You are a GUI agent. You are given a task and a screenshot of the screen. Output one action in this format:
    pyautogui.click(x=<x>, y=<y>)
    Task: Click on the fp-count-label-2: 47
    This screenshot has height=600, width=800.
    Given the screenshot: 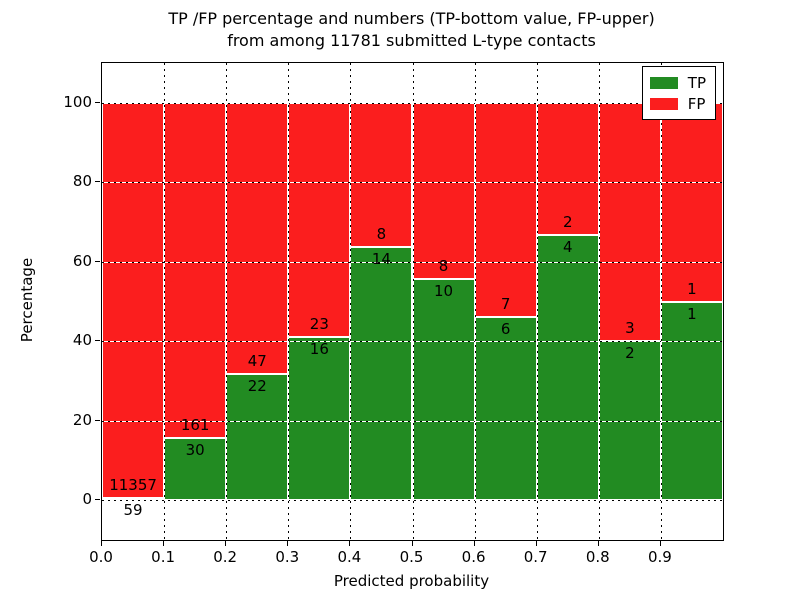 What is the action you would take?
    pyautogui.click(x=257, y=360)
    